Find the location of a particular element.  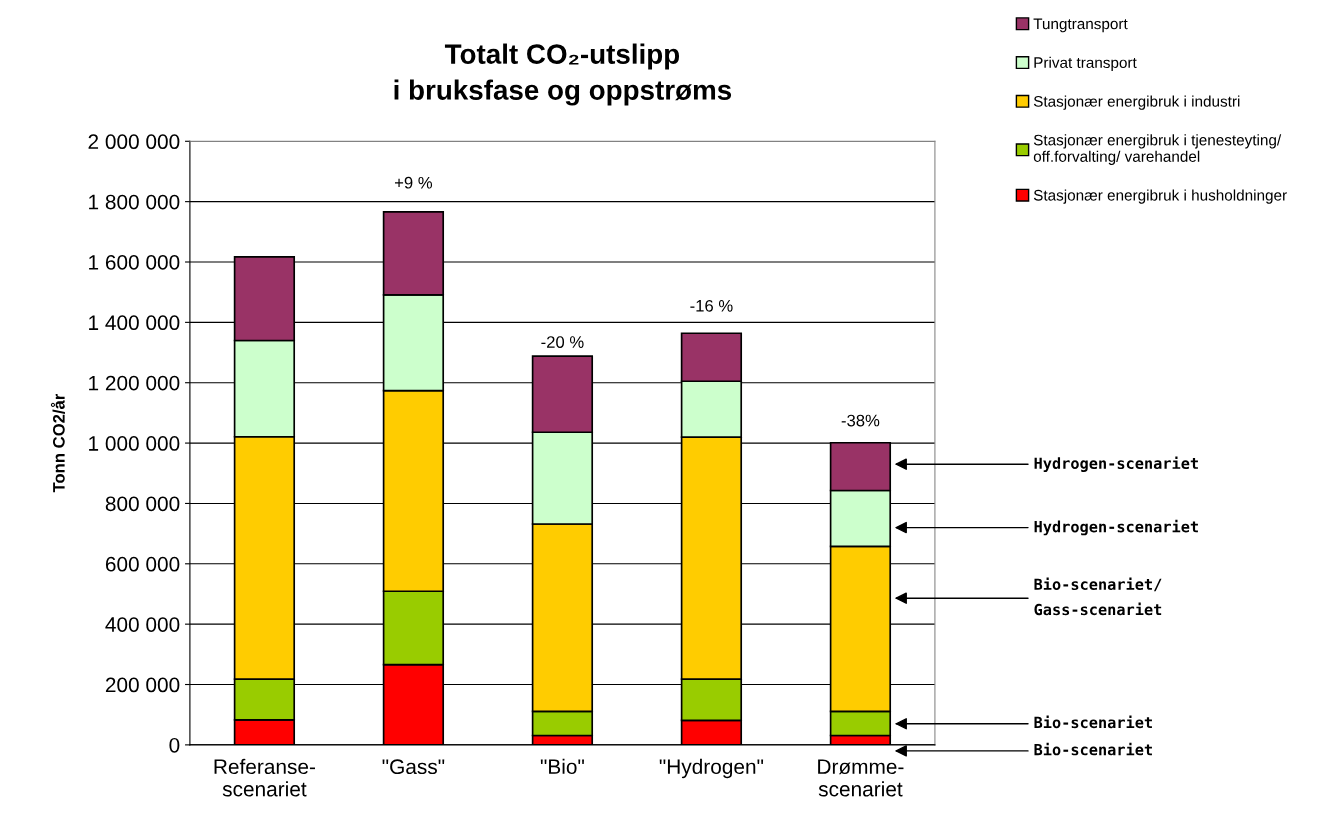

y-tick-label: 2 000 000 is located at coordinates (134, 142).